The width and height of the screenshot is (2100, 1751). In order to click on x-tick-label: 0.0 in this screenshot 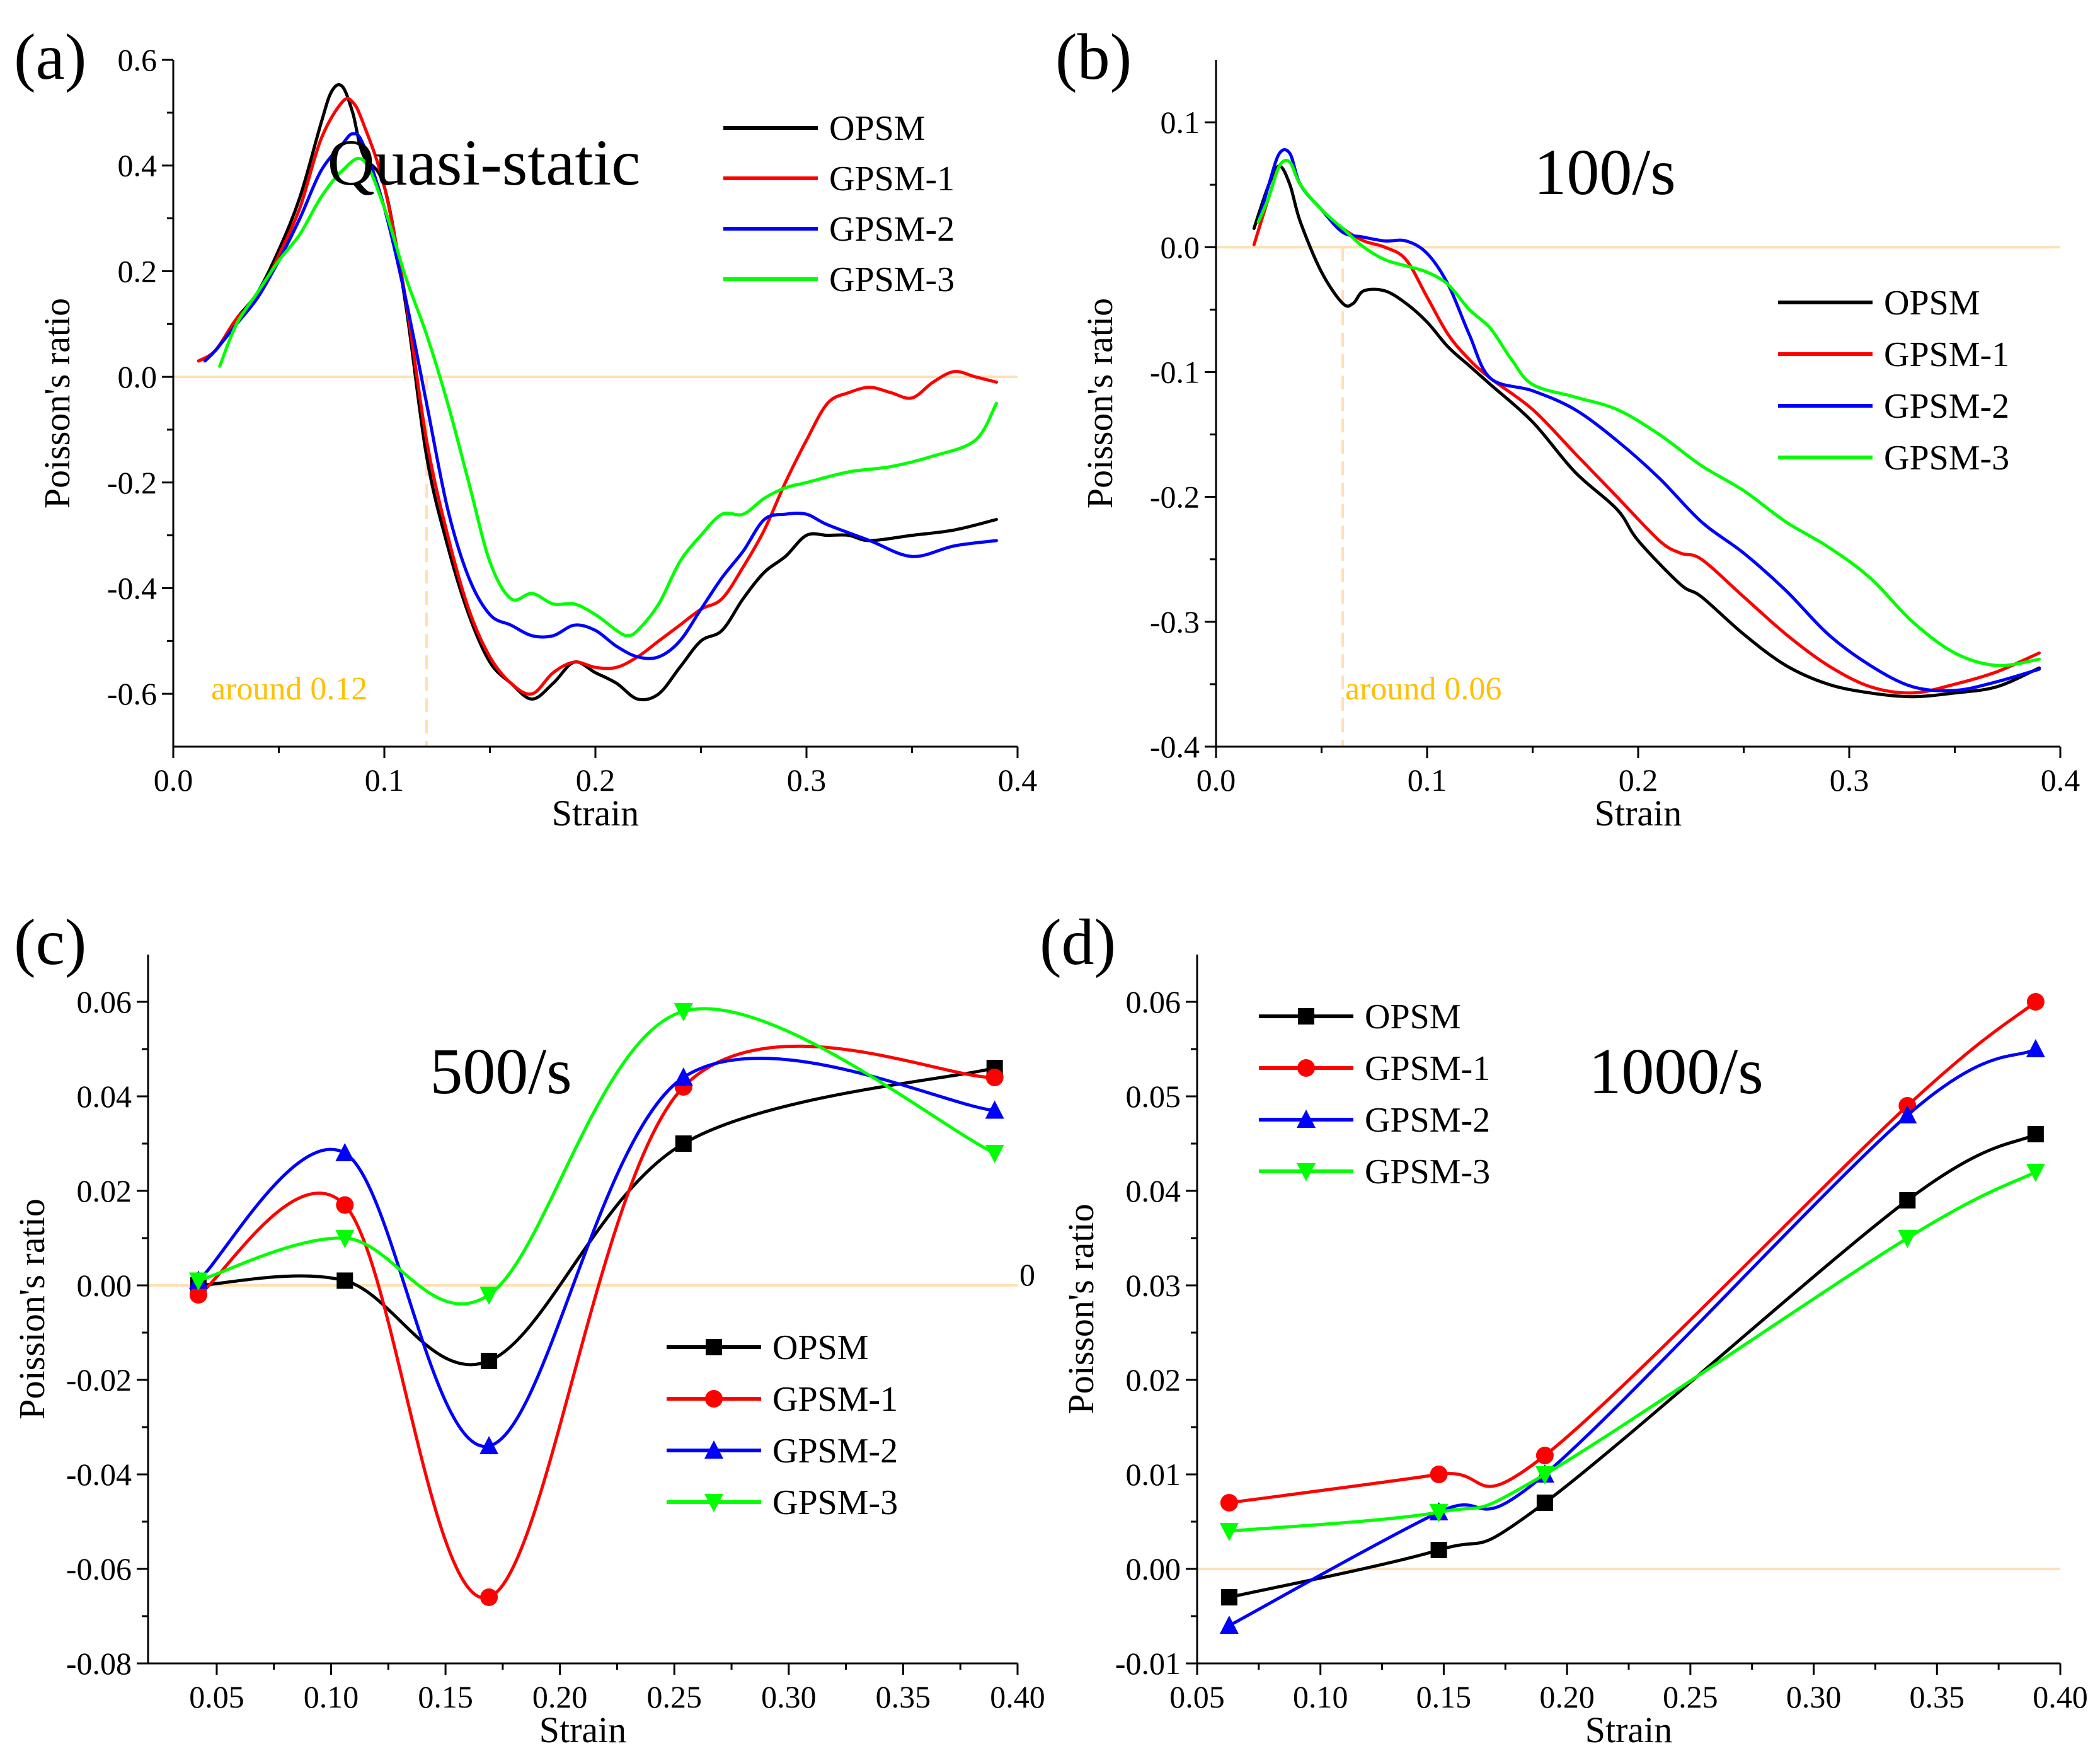, I will do `click(1216, 780)`.